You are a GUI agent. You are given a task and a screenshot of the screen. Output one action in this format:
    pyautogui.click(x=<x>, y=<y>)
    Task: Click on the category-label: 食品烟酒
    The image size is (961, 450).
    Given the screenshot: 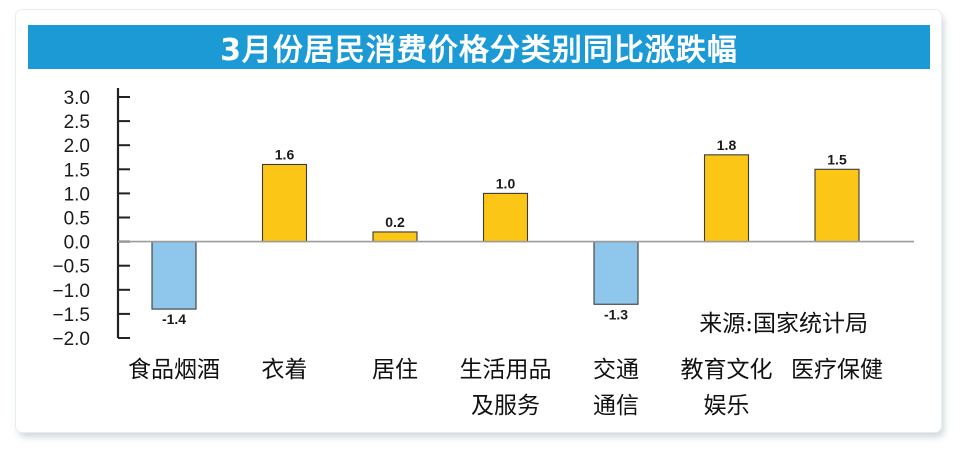 What is the action you would take?
    pyautogui.click(x=174, y=370)
    